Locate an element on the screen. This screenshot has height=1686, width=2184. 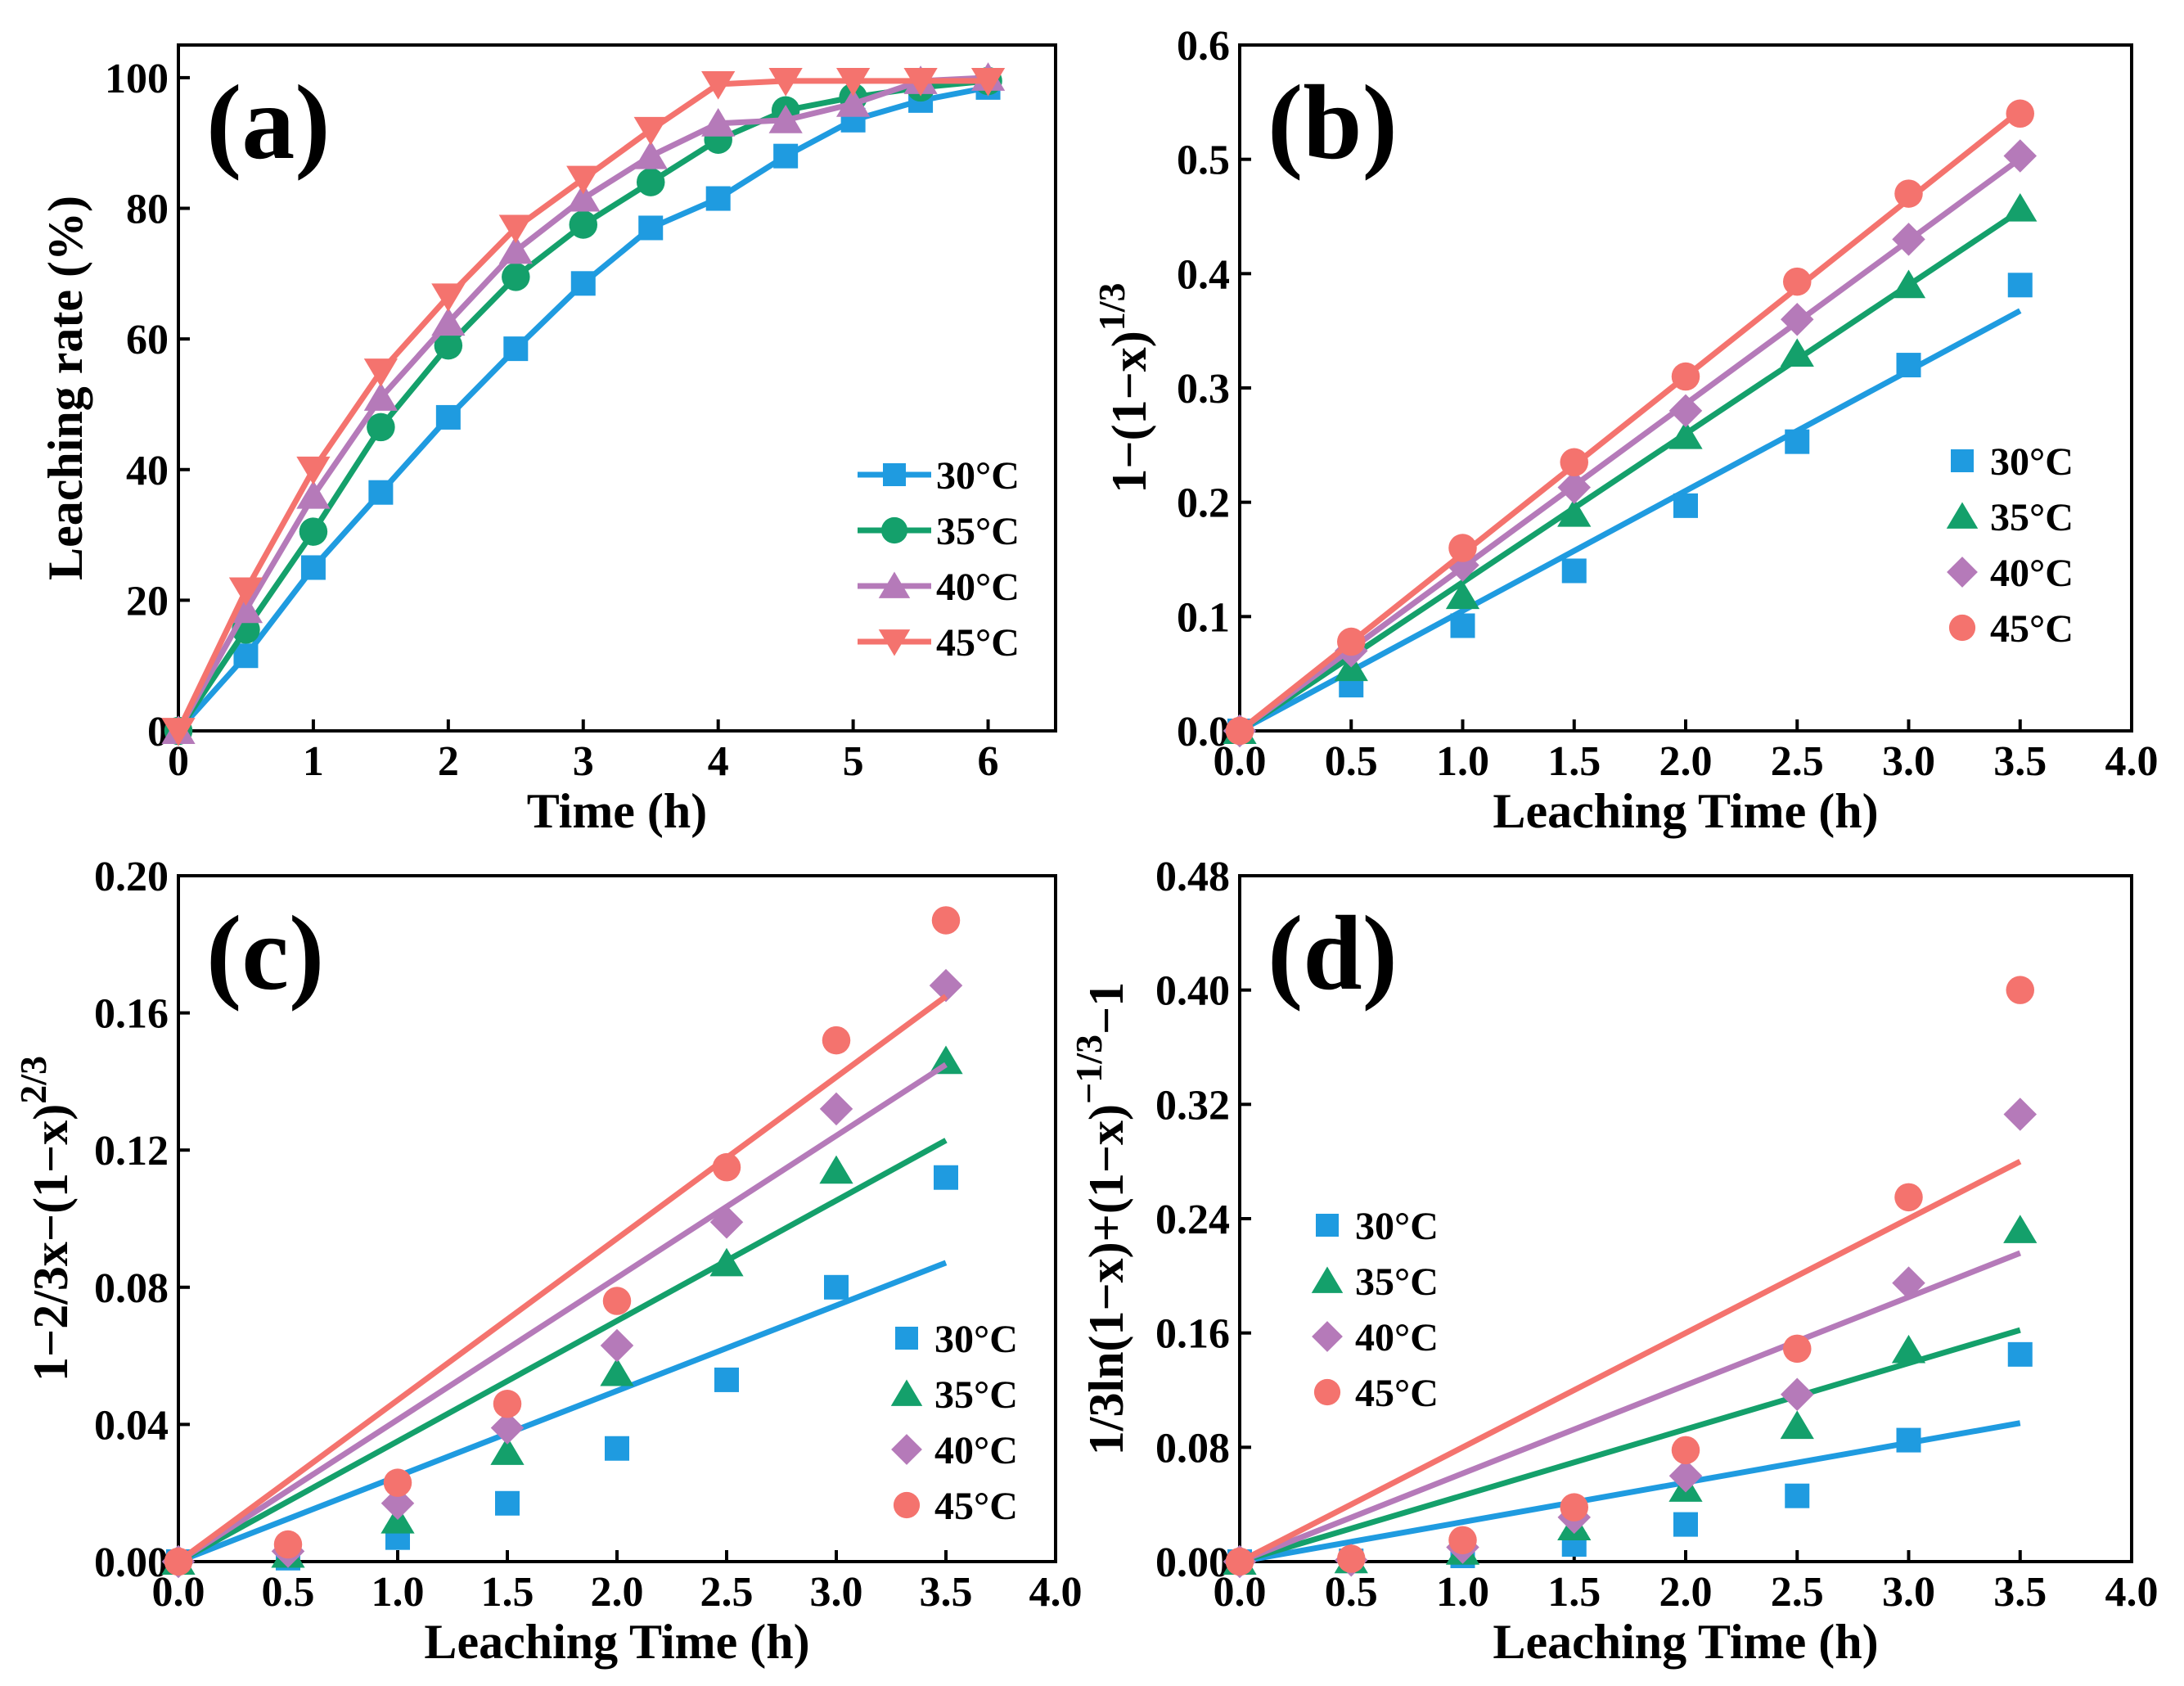
legend-label-c-0: 30°C is located at coordinates (976, 1339).